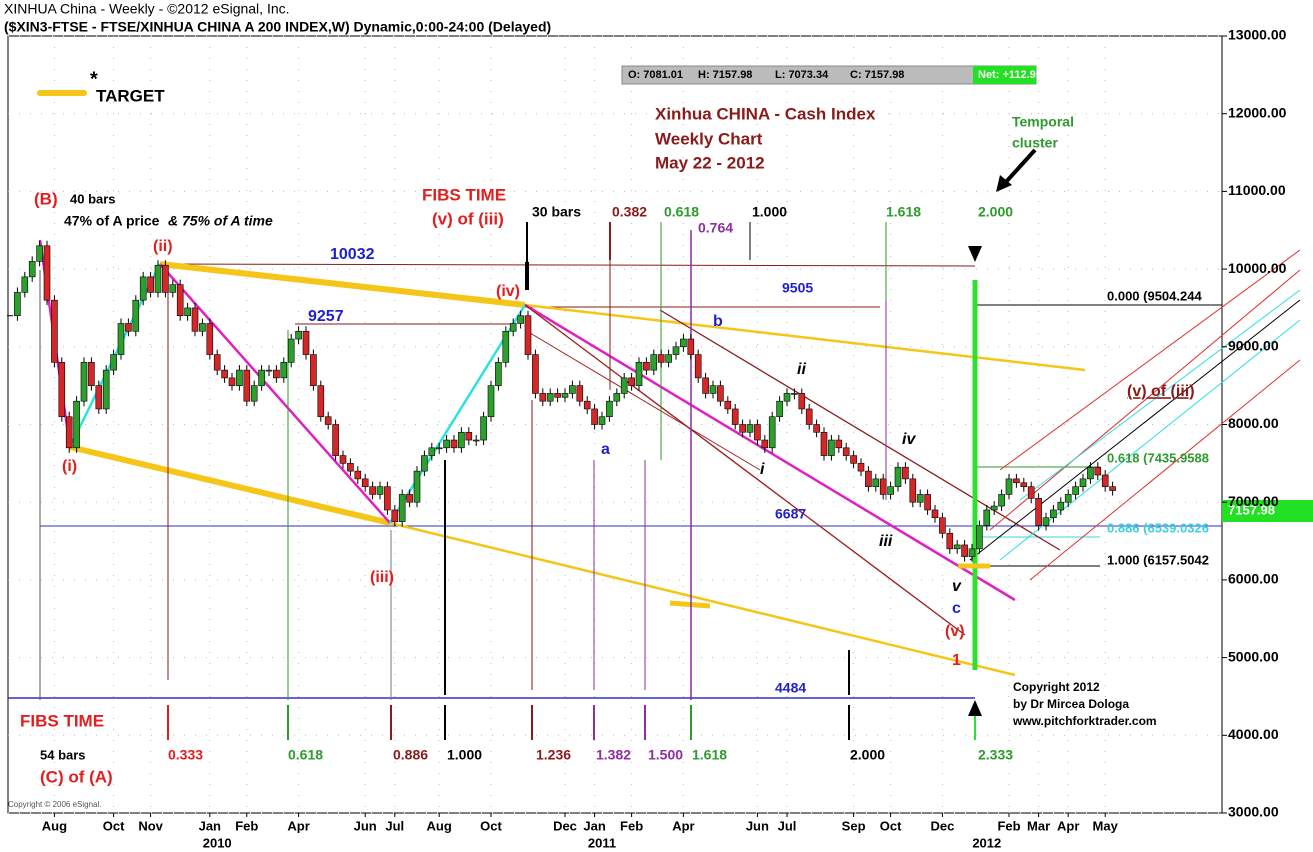  Describe the element at coordinates (957, 586) in the screenshot. I see `annotation: v` at that location.